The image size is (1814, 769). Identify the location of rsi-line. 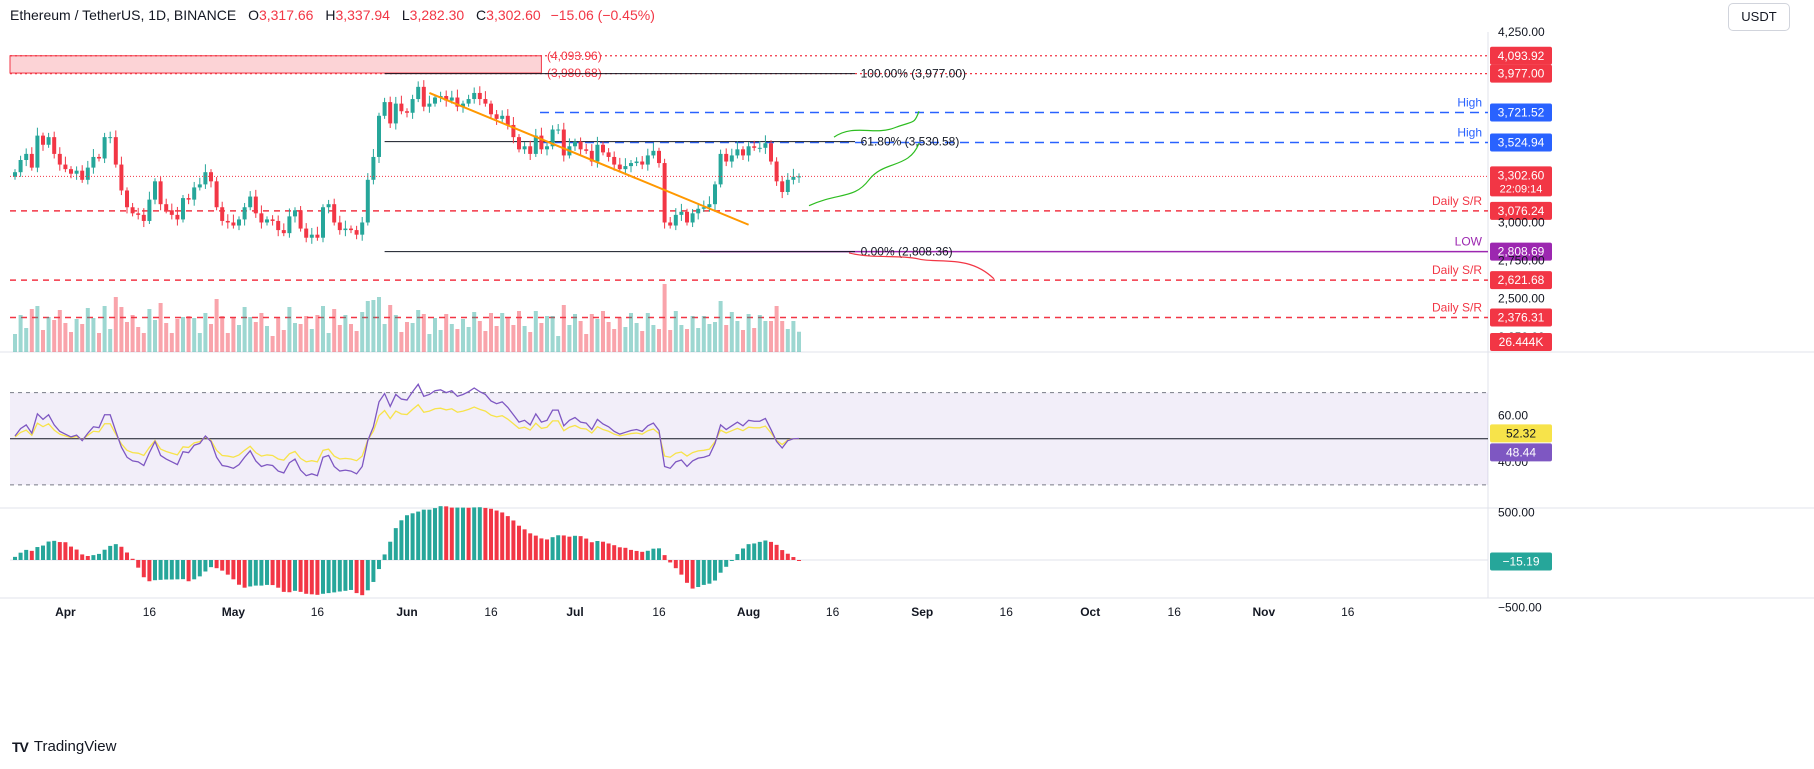
(407, 430).